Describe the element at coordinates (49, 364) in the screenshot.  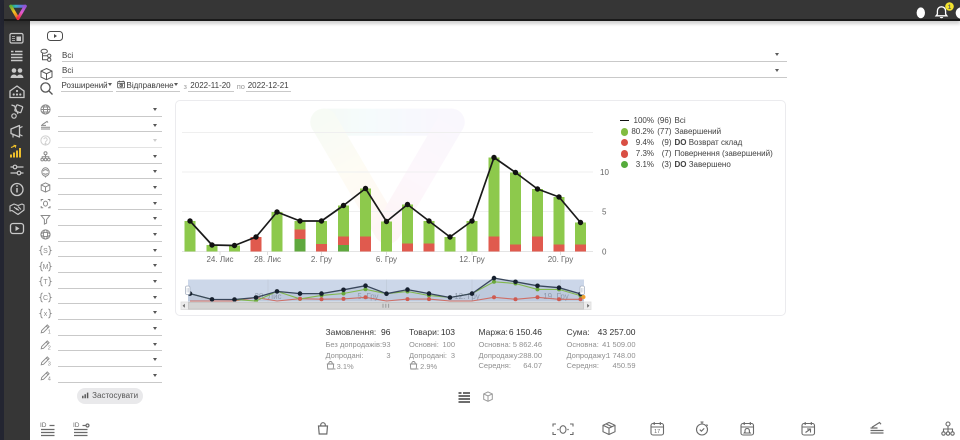
I see `svg-text: 3` at that location.